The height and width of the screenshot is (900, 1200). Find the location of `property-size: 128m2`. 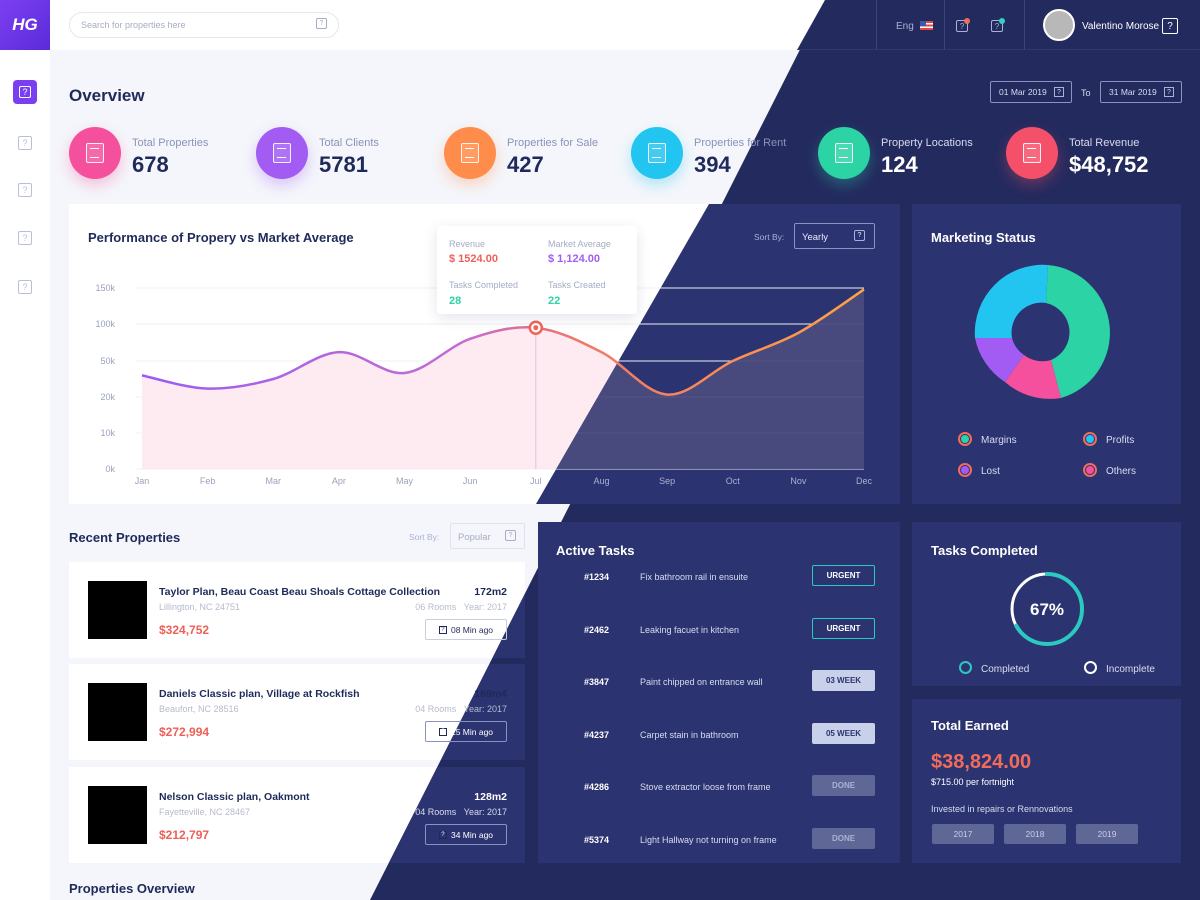

property-size: 128m2 is located at coordinates (490, 797).